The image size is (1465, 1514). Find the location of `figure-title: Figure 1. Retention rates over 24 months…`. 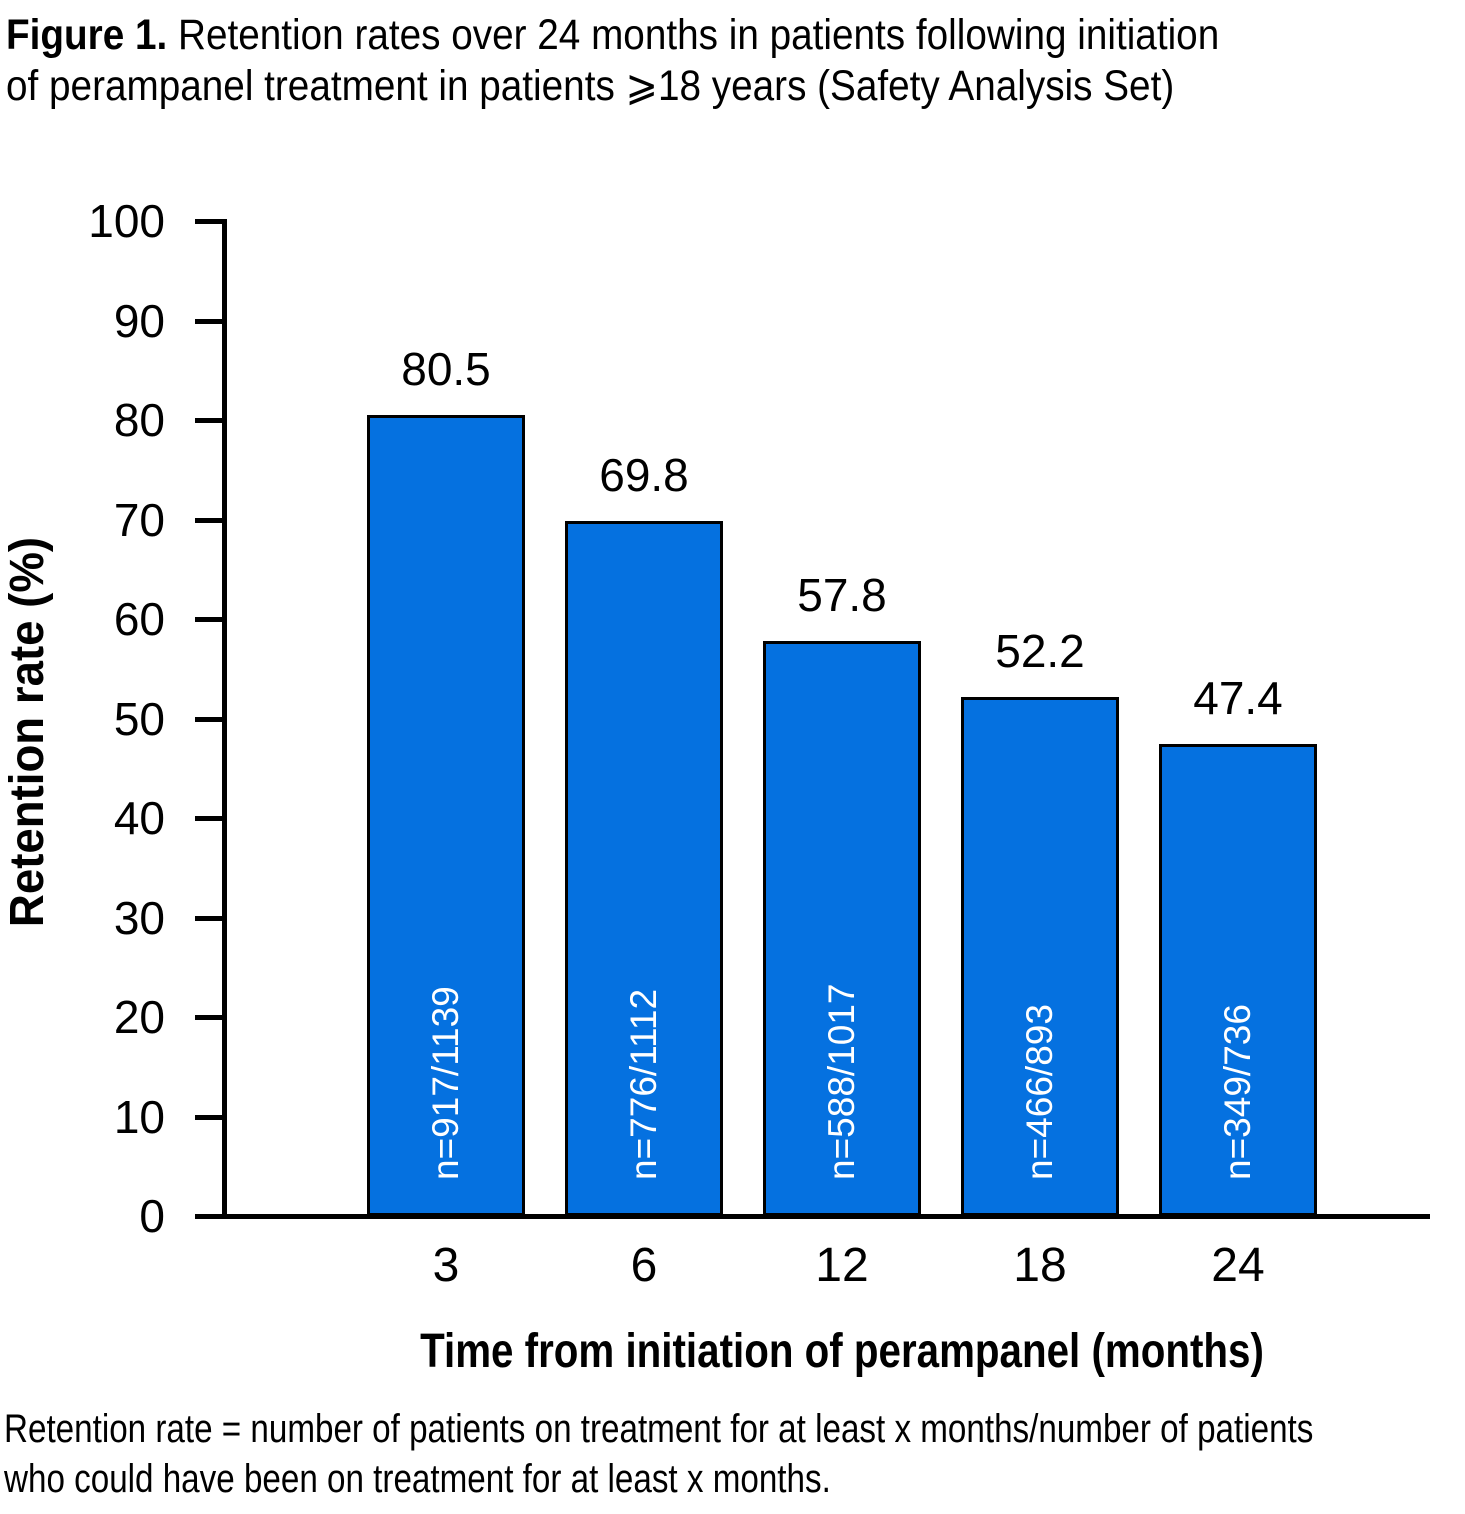

figure-title: Figure 1. Retention rates over 24 months… is located at coordinates (612, 61).